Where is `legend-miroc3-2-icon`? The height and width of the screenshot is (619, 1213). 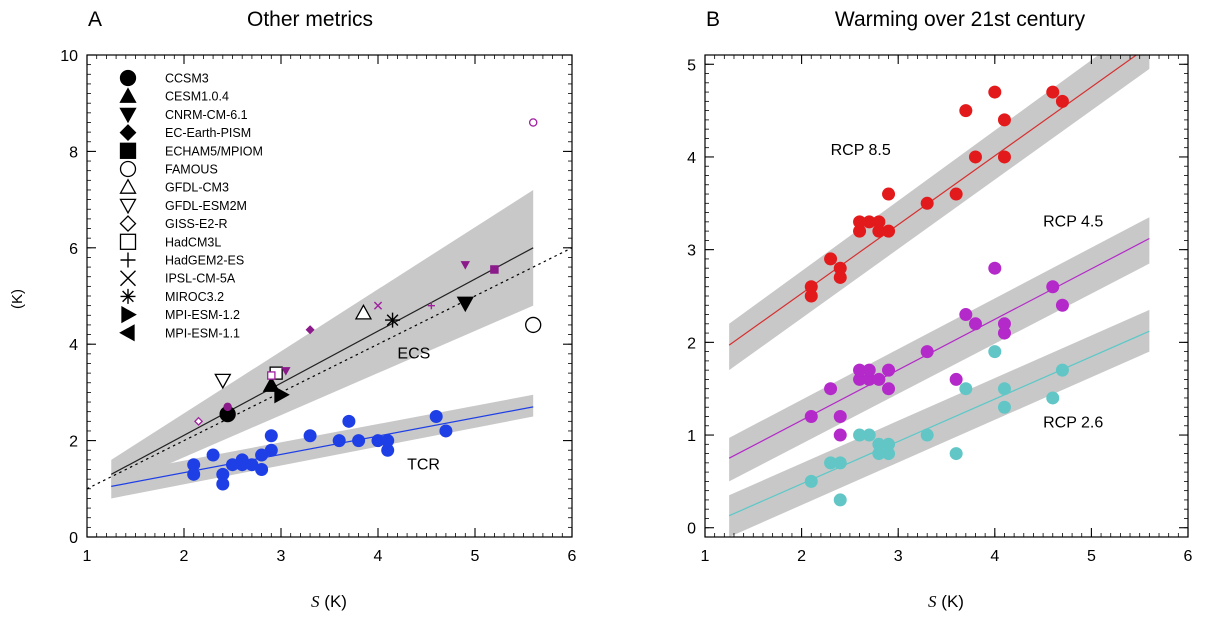
legend-miroc3-2-icon is located at coordinates (128, 296).